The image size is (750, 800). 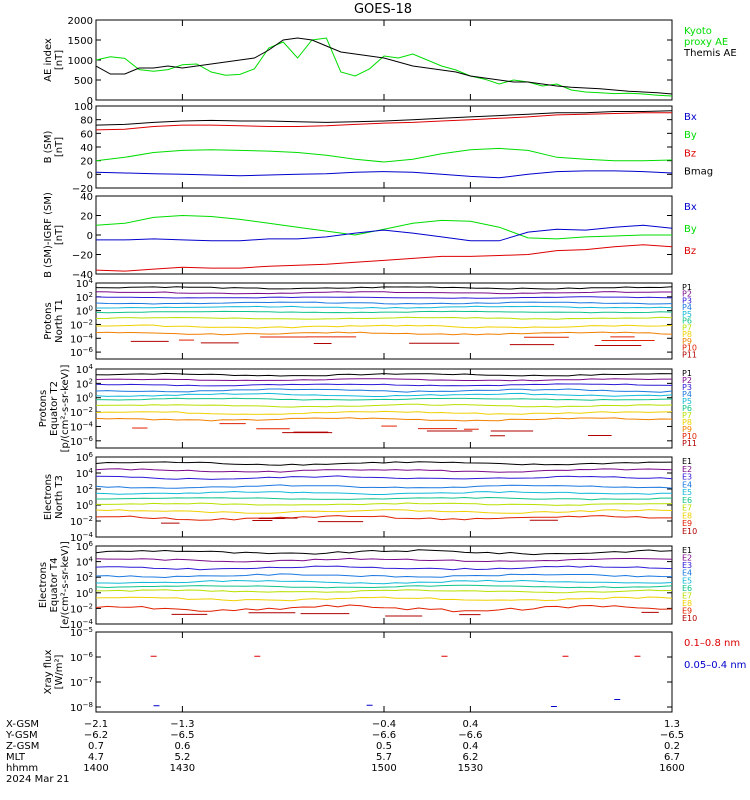 I want to click on panel-frame, so click(x=384, y=585).